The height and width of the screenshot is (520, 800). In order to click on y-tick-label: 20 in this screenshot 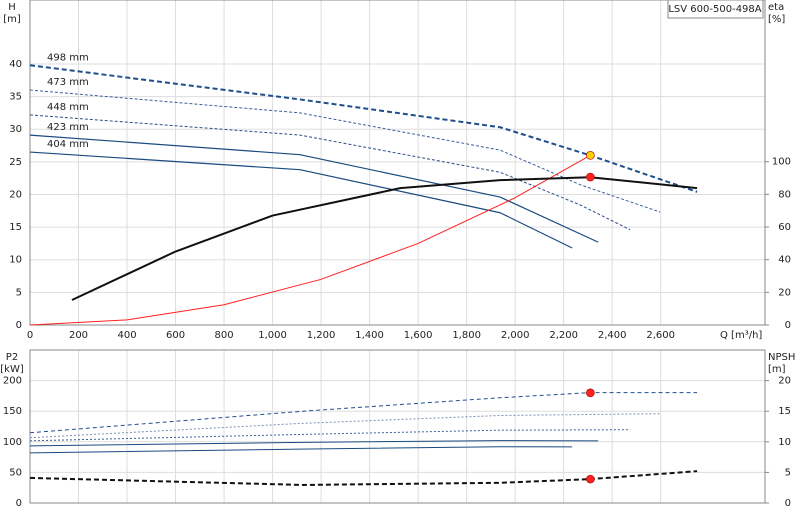, I will do `click(15, 194)`.